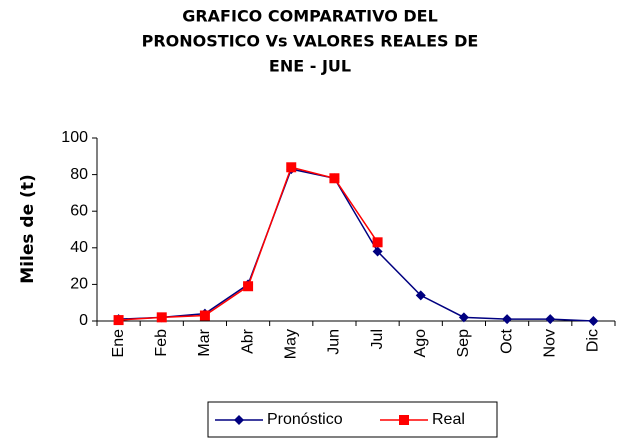 This screenshot has height=442, width=621. Describe the element at coordinates (83, 320) in the screenshot. I see `y-tick-label: 0` at that location.